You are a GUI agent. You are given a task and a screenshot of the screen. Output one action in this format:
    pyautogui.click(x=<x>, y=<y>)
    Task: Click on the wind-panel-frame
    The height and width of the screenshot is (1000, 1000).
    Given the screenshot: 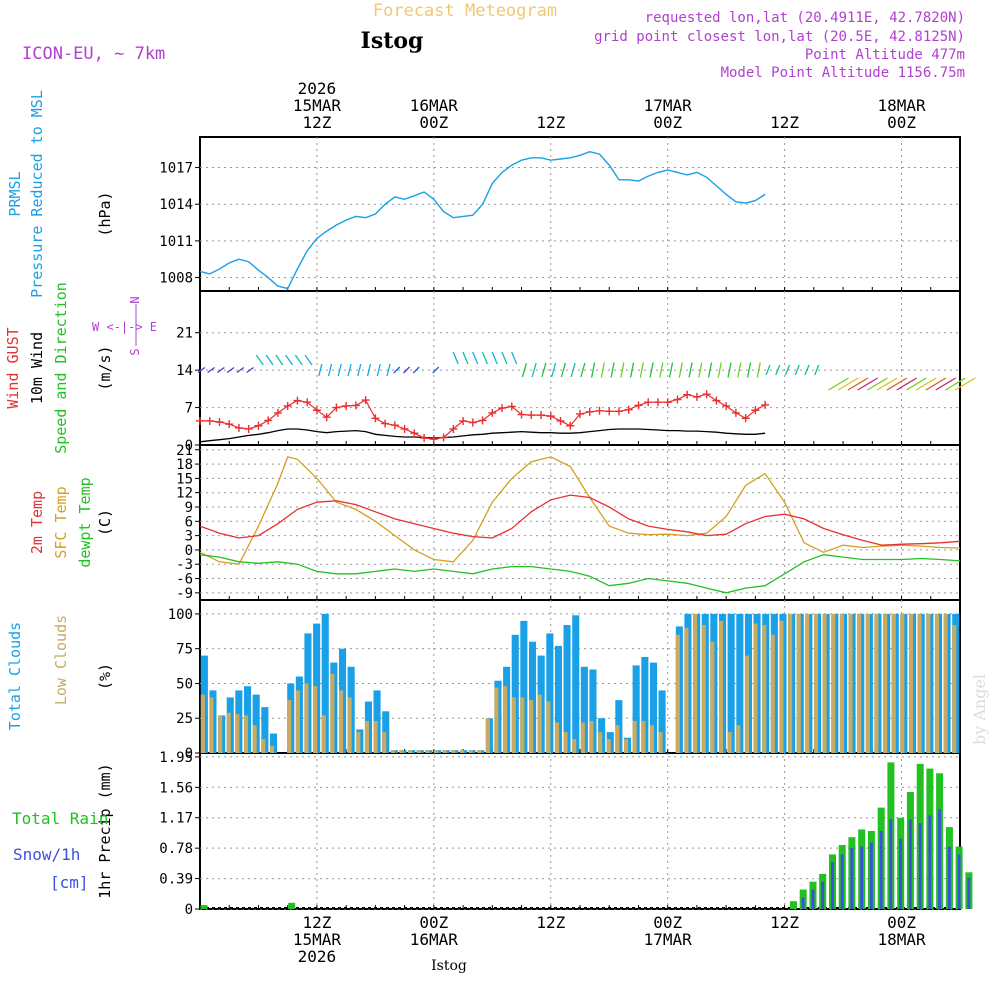 What is the action you would take?
    pyautogui.click(x=580, y=368)
    